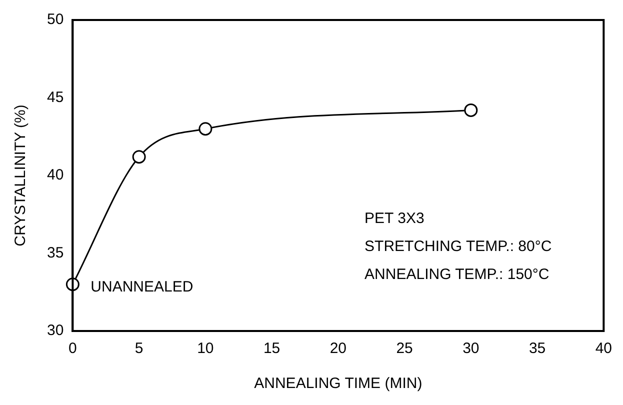  Describe the element at coordinates (338, 383) in the screenshot. I see `x-axis-title: ANNEALING TIME (MIN)` at that location.